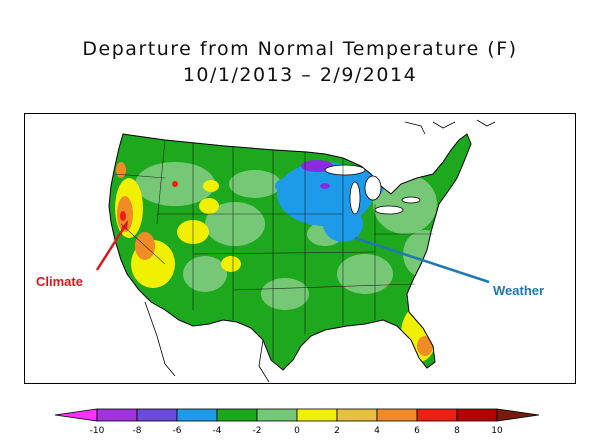 This screenshot has height=441, width=600. Describe the element at coordinates (76, 415) in the screenshot. I see `colorbar-low-cap` at that location.